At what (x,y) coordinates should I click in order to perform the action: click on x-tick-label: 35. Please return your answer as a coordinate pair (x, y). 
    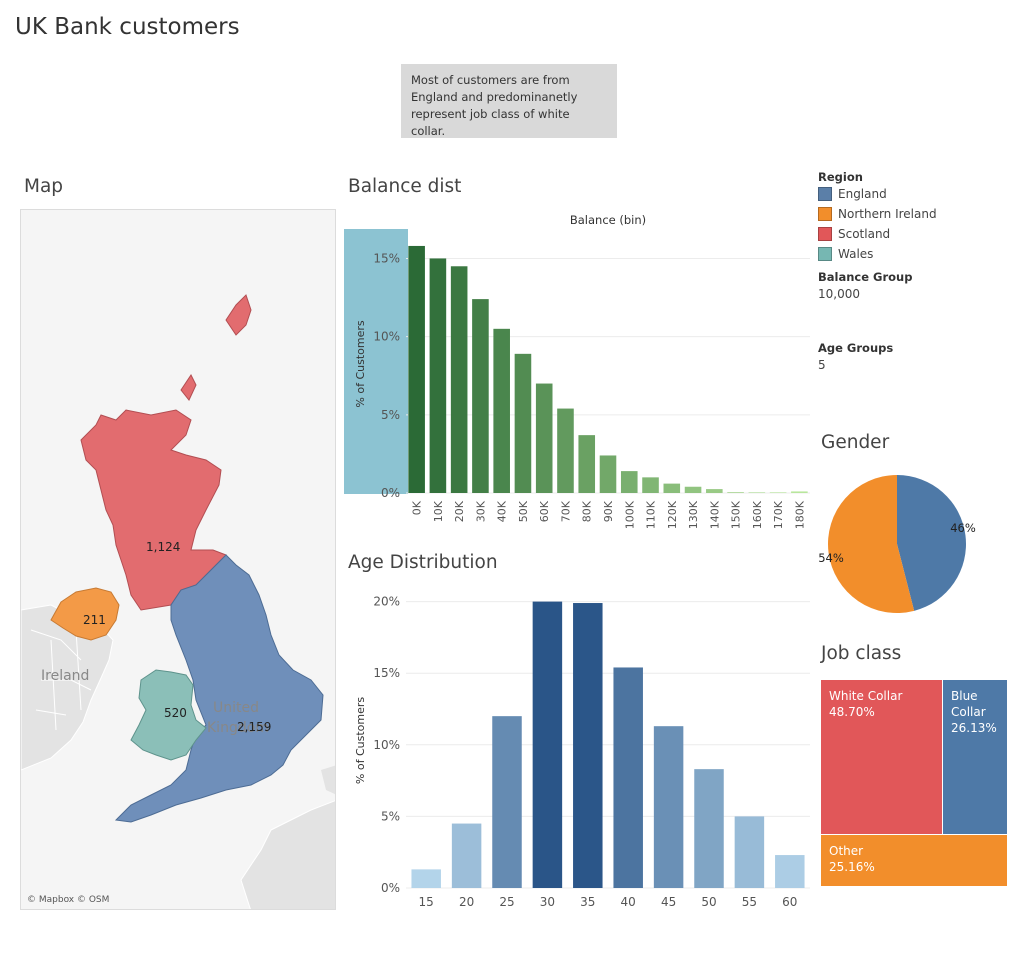
    Looking at the image, I should click on (587, 902).